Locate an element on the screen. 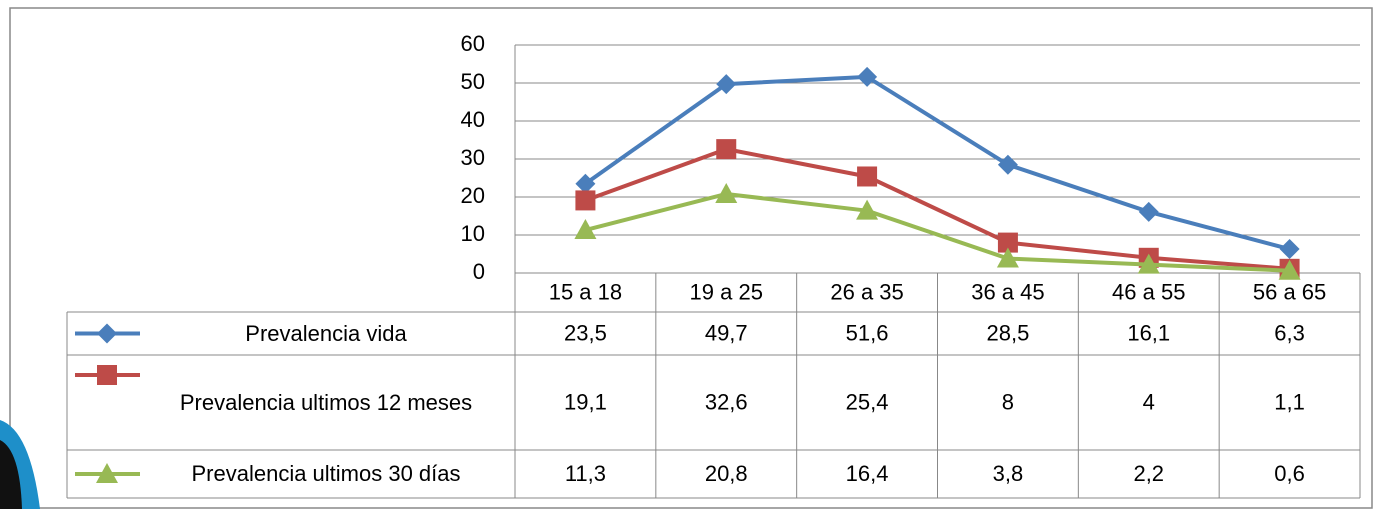 This screenshot has width=1383, height=509. table-value: 23,5 is located at coordinates (585, 332).